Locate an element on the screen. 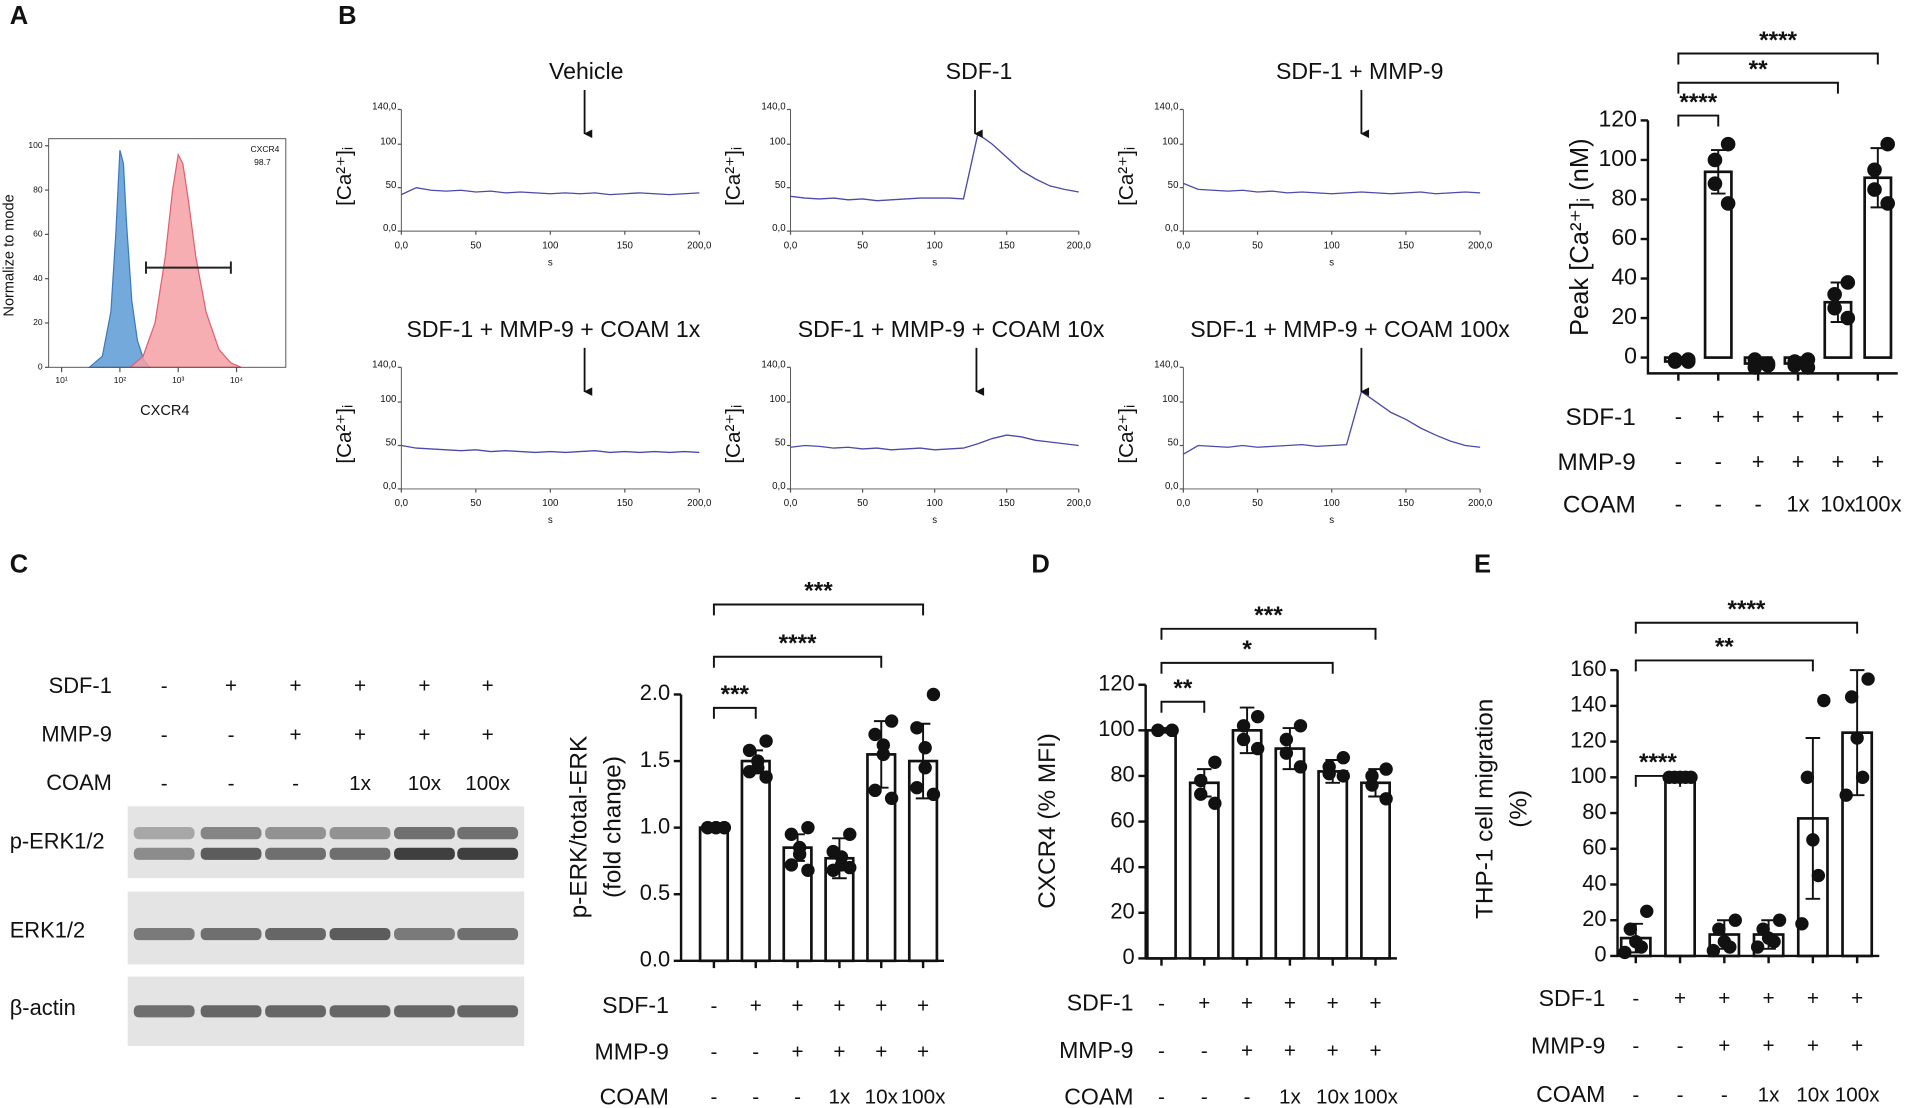 This screenshot has height=1108, width=1907. panel-label: E is located at coordinates (1482, 564).